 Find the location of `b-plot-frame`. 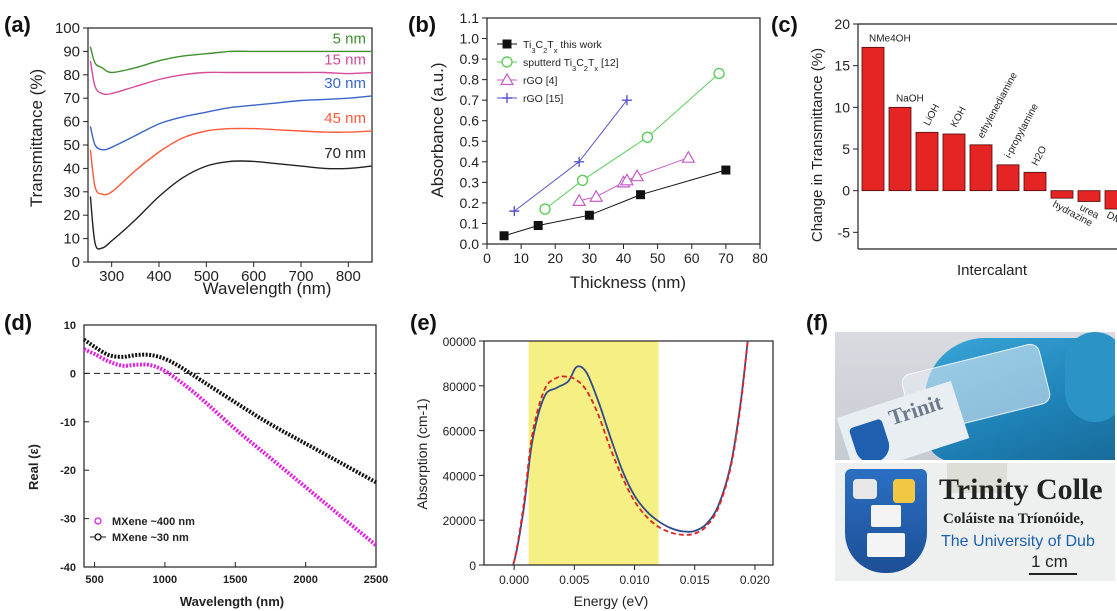

b-plot-frame is located at coordinates (623, 131).